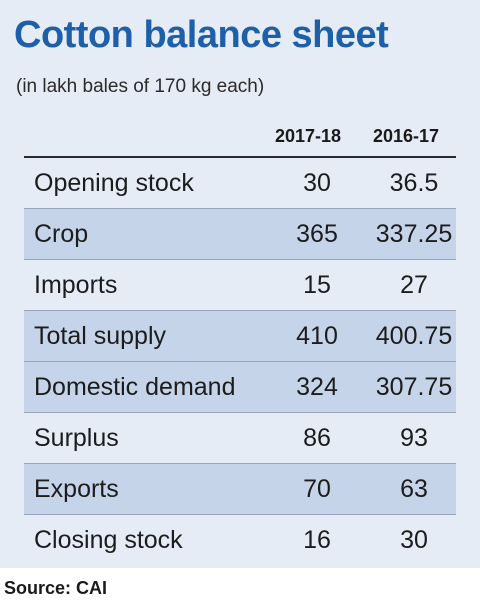 The height and width of the screenshot is (604, 480). Describe the element at coordinates (414, 386) in the screenshot. I see `value-2016-17: 307.75` at that location.